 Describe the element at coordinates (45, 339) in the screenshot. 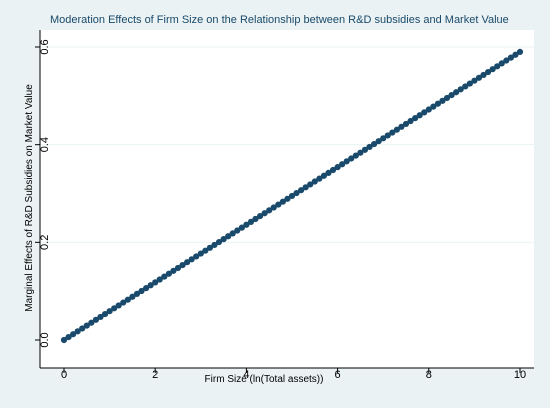

I see `y-tick-label-0: 0.0` at that location.